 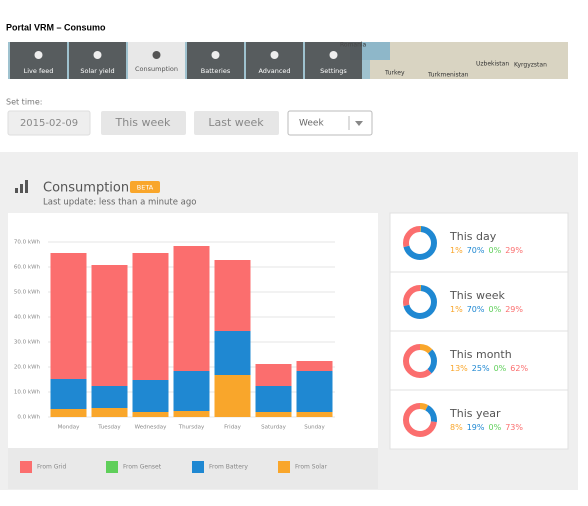 I want to click on map-label: Turkey, so click(x=394, y=73).